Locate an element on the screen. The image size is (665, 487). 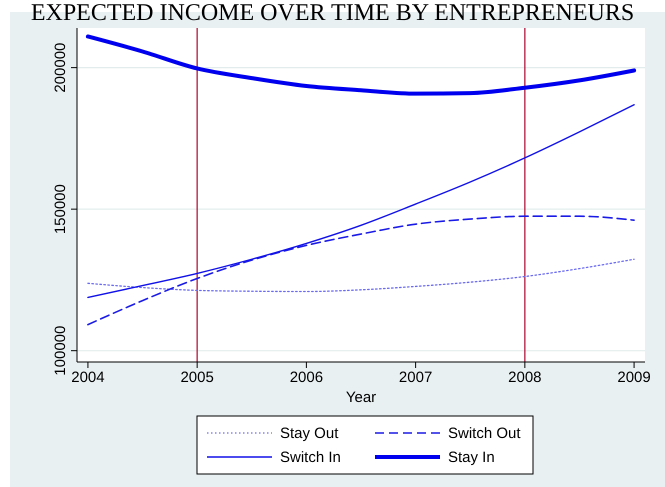
legend-label: Stay In is located at coordinates (471, 457).